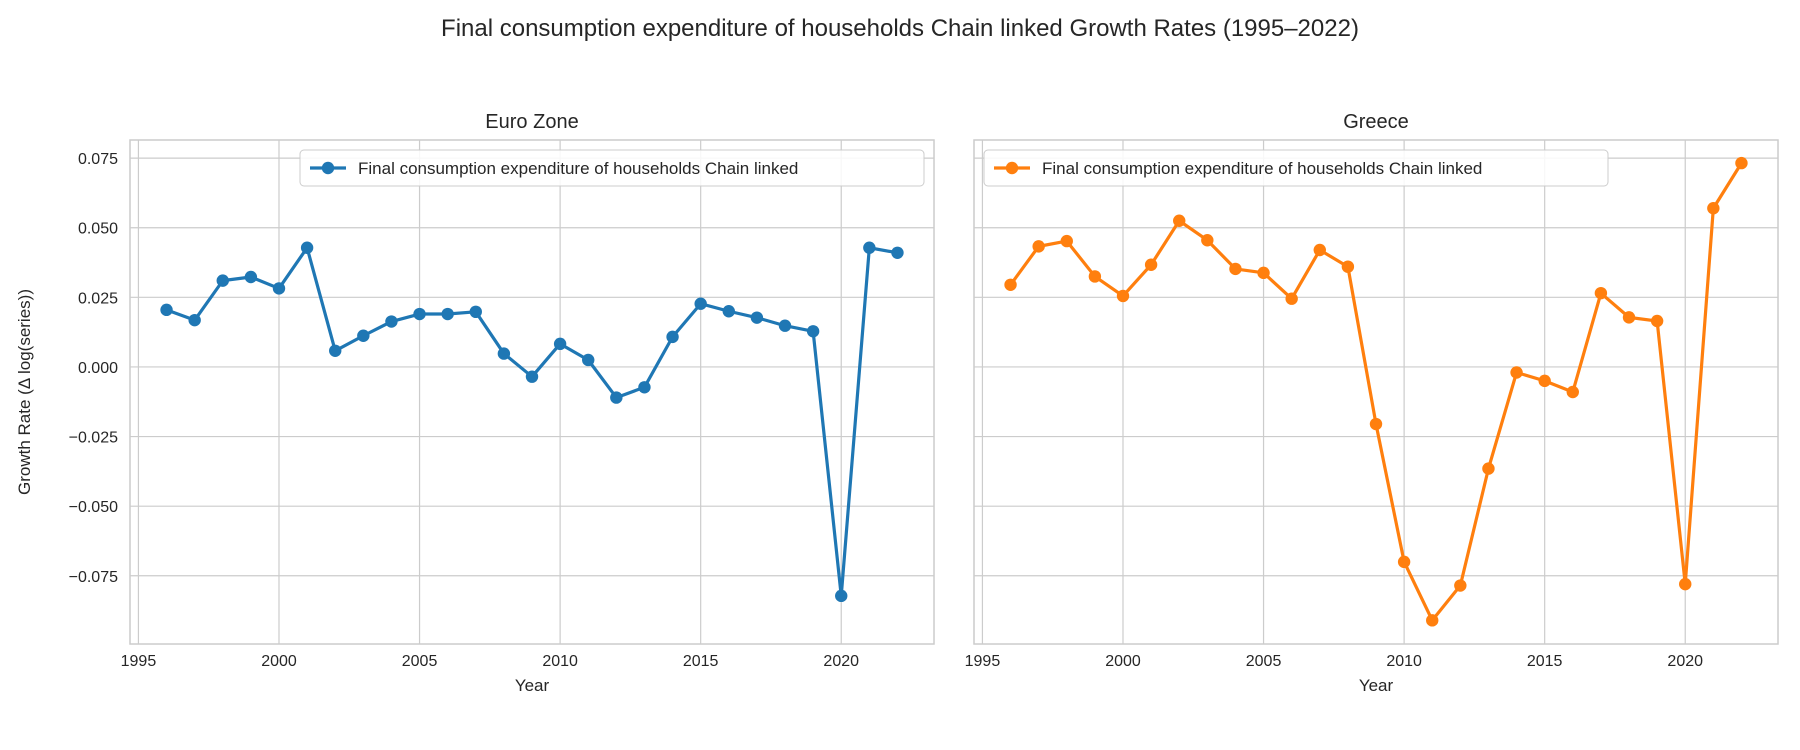 Image resolution: width=1800 pixels, height=750 pixels. What do you see at coordinates (1012, 168) in the screenshot?
I see `panel-2-legend-marker` at bounding box center [1012, 168].